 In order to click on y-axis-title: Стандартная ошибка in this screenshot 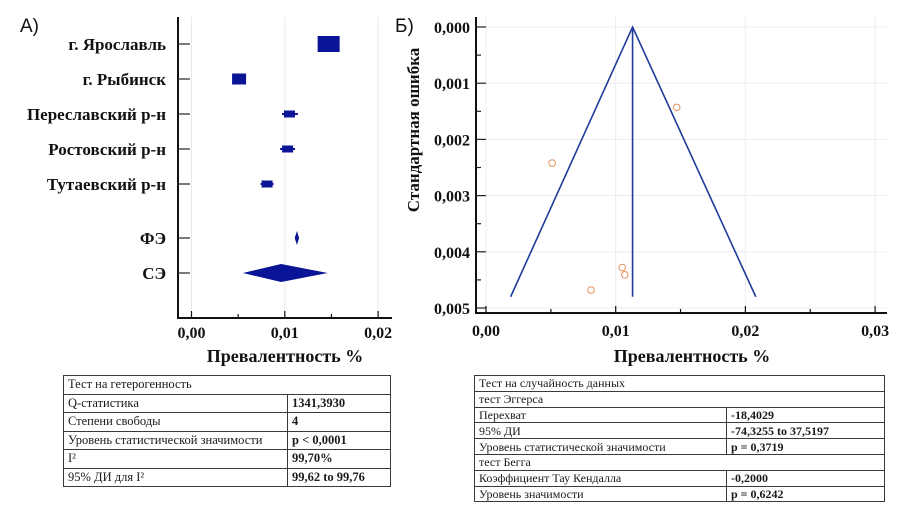, I will do `click(413, 129)`.